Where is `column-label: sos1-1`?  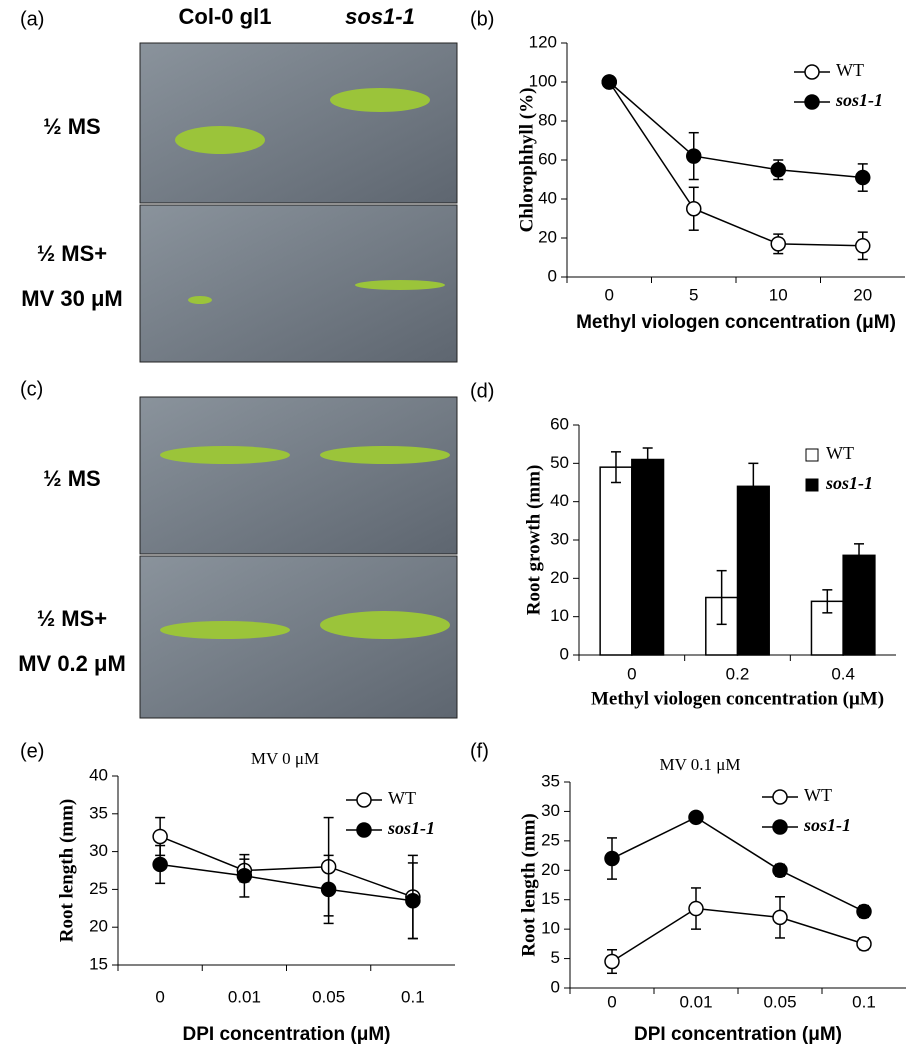 column-label: sos1-1 is located at coordinates (380, 16).